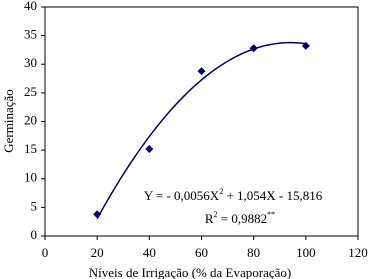  I want to click on y-tick-label: 10, so click(30, 177).